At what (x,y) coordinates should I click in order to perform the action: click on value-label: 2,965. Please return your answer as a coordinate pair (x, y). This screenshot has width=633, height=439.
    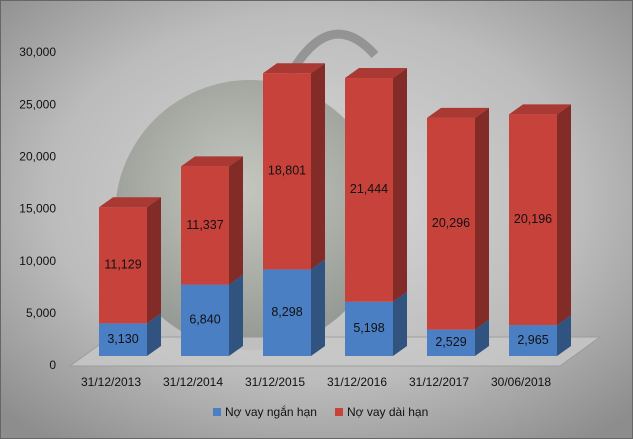
    Looking at the image, I should click on (532, 340).